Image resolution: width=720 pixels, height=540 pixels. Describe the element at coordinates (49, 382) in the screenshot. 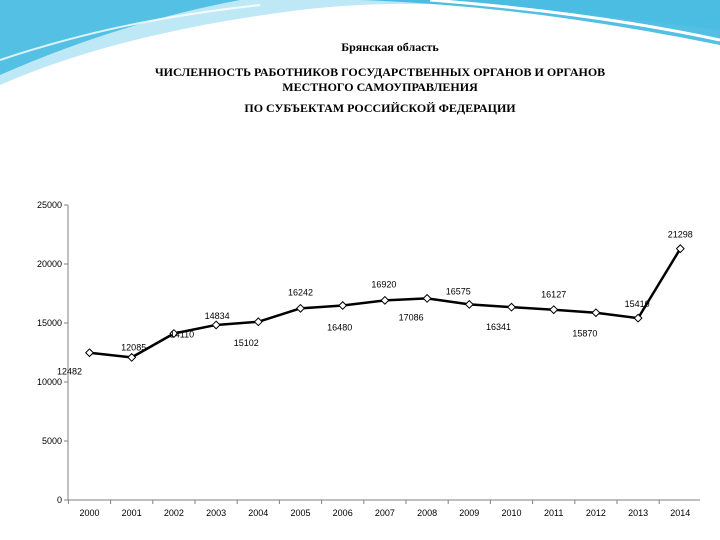

I see `y-tick-label: 10000` at that location.